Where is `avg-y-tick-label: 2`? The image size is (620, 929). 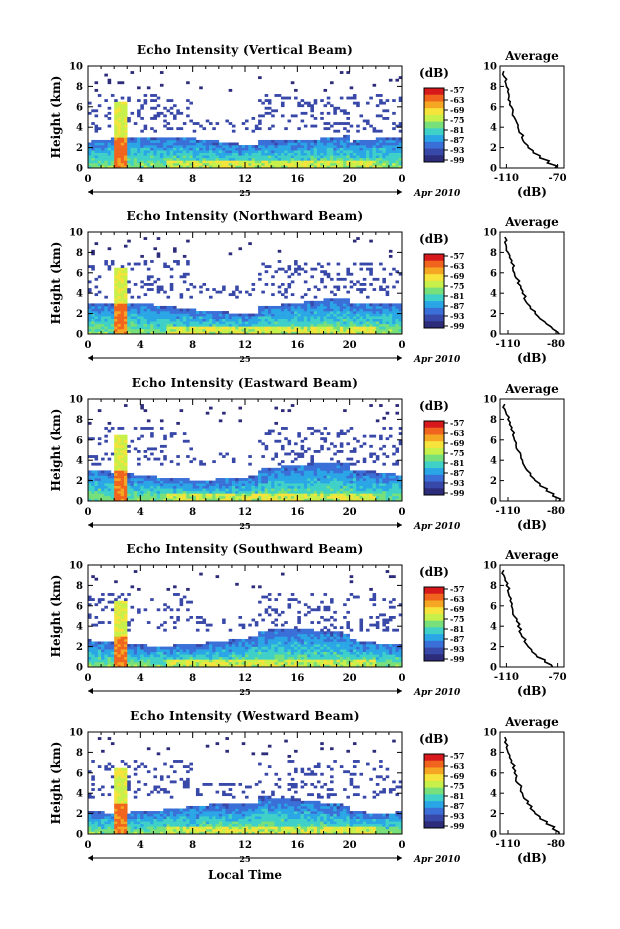
avg-y-tick-label: 2 is located at coordinates (493, 647).